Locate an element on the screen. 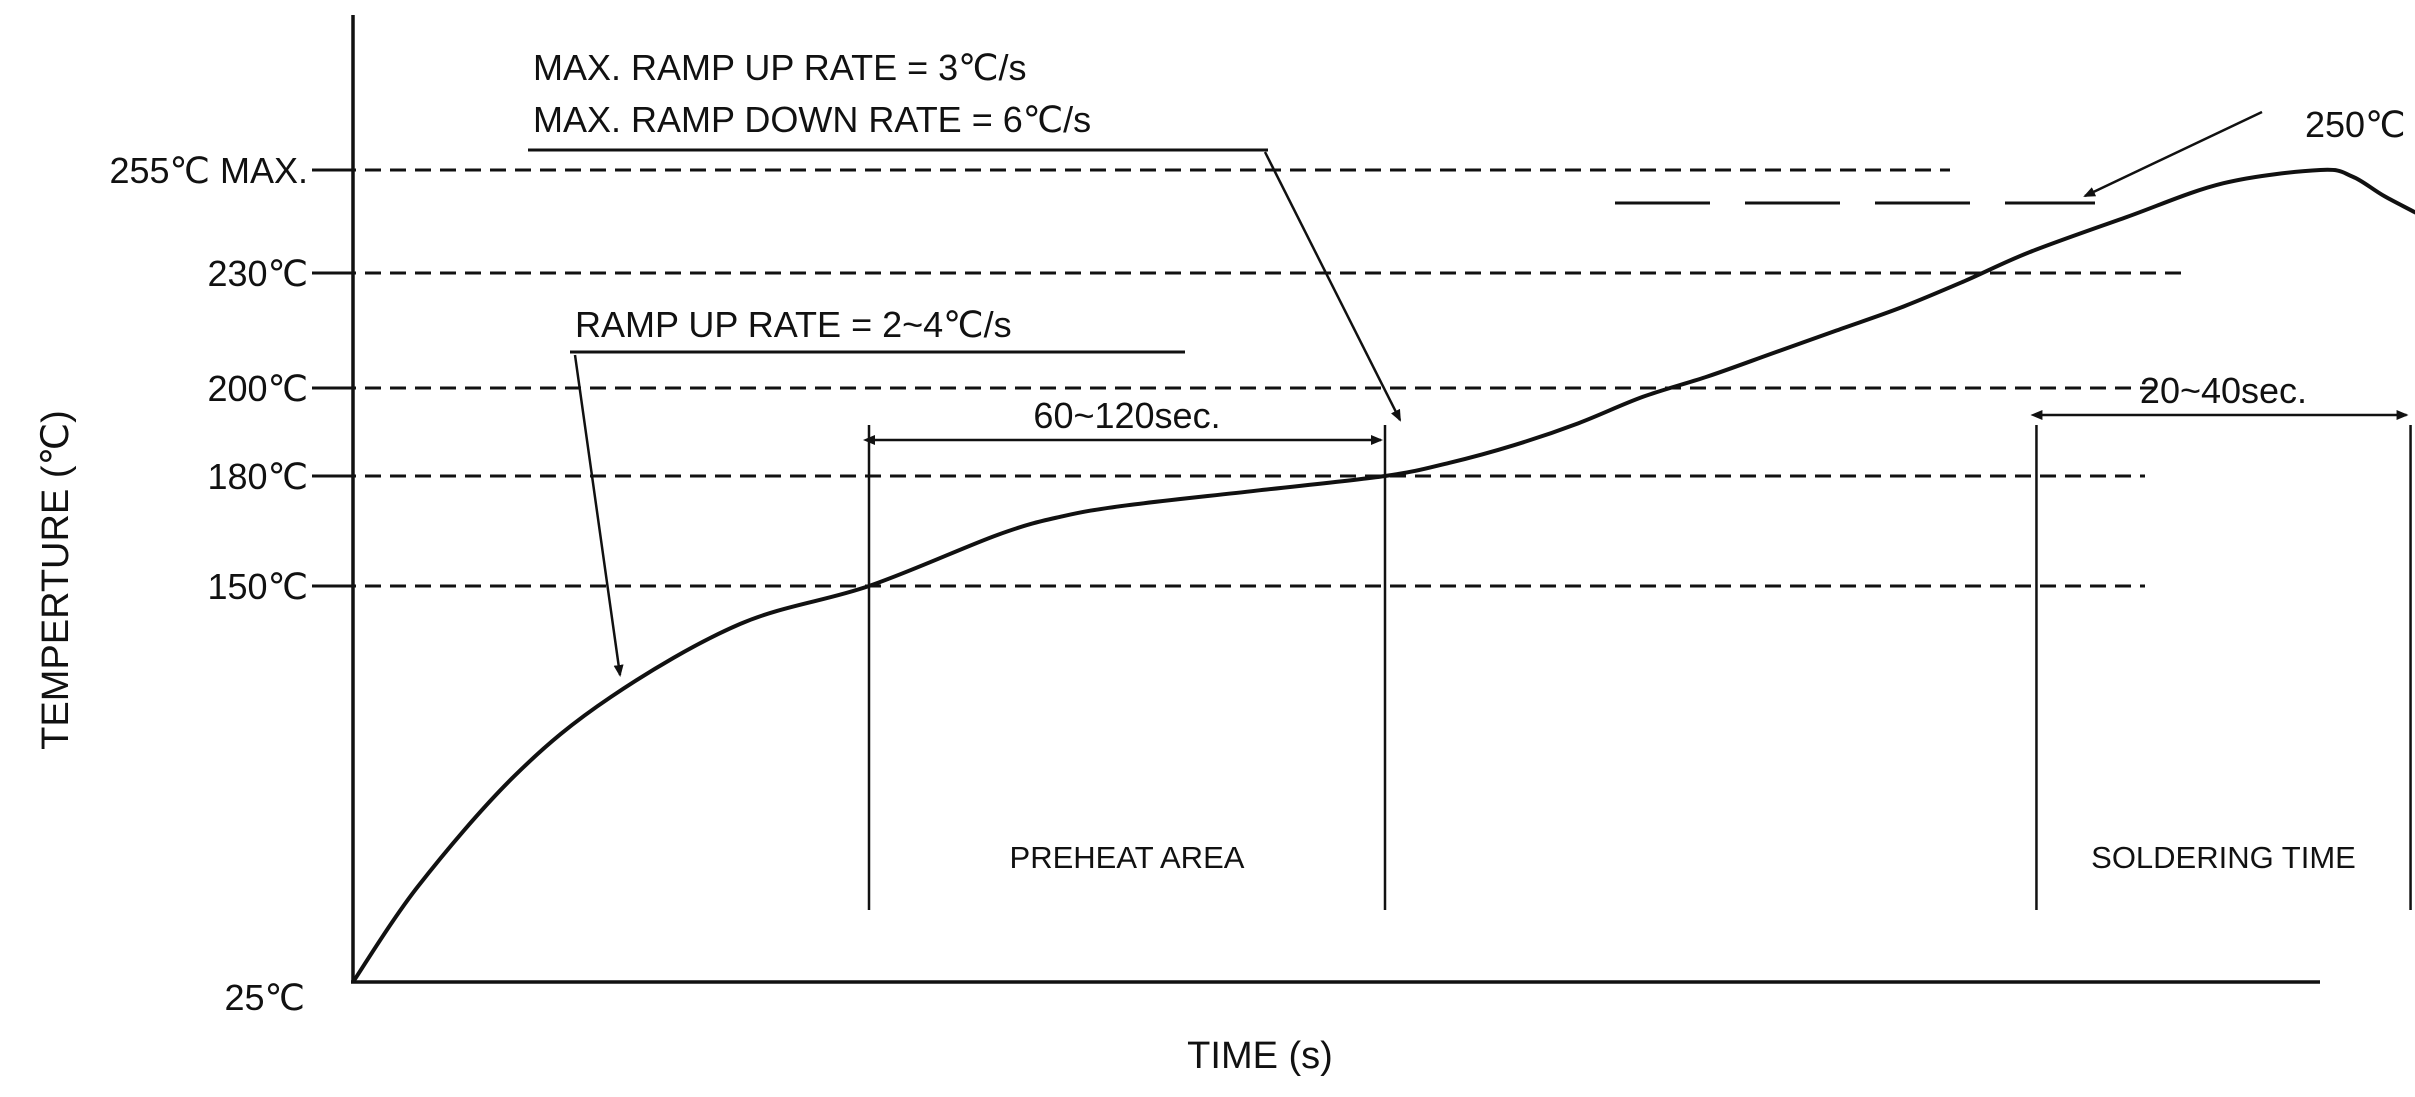 This screenshot has width=2415, height=1097. reference-line-label-250: 250℃ is located at coordinates (2355, 124).